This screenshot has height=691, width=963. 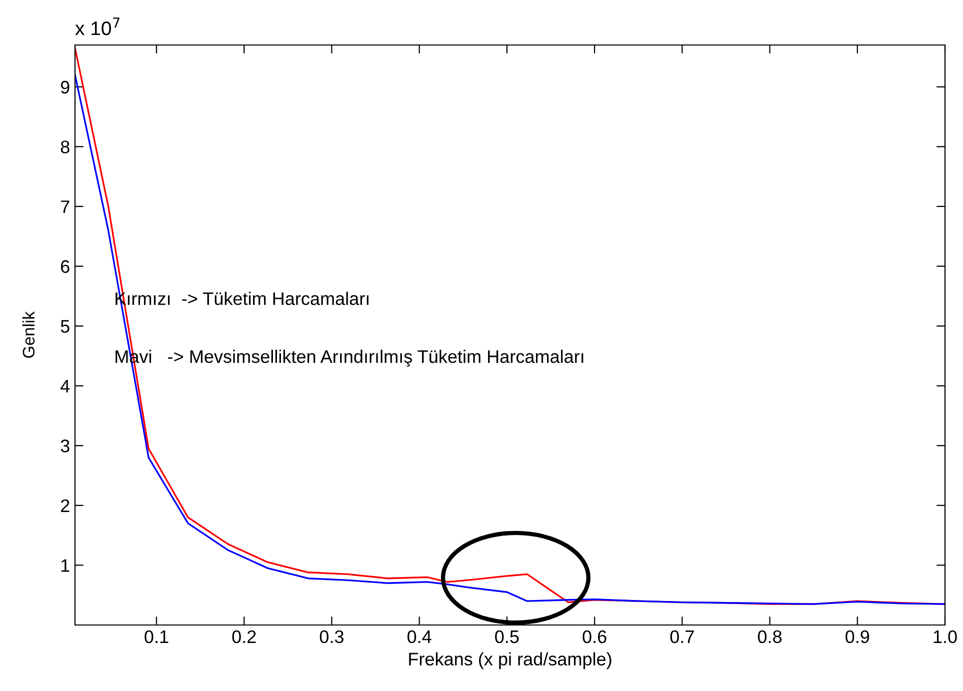 I want to click on y-tick-label: 5, so click(x=65, y=326).